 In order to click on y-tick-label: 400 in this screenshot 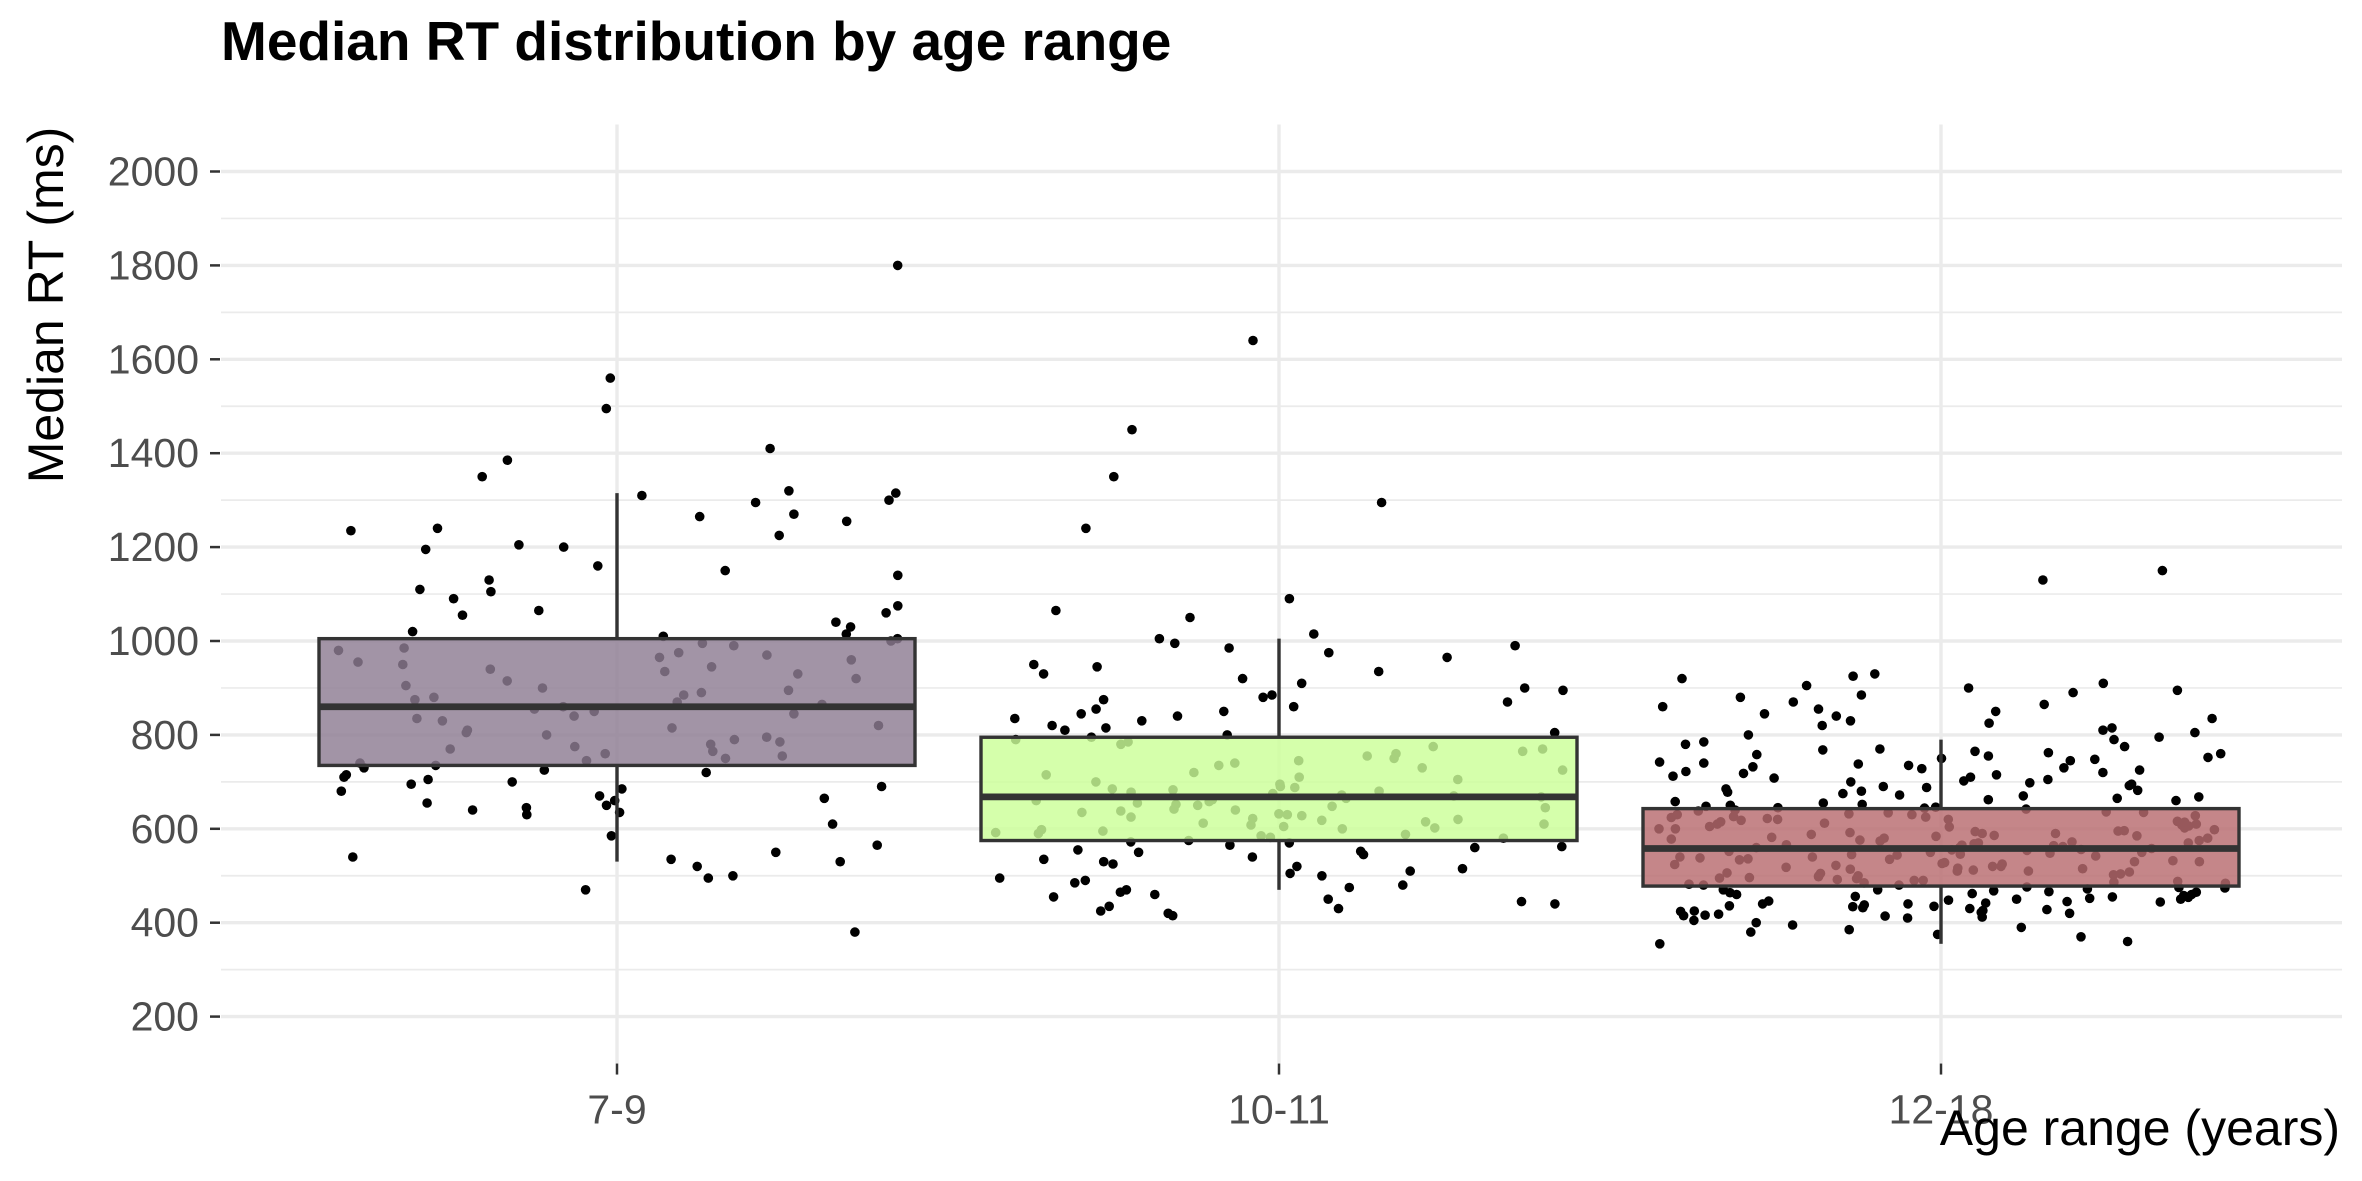, I will do `click(165, 923)`.